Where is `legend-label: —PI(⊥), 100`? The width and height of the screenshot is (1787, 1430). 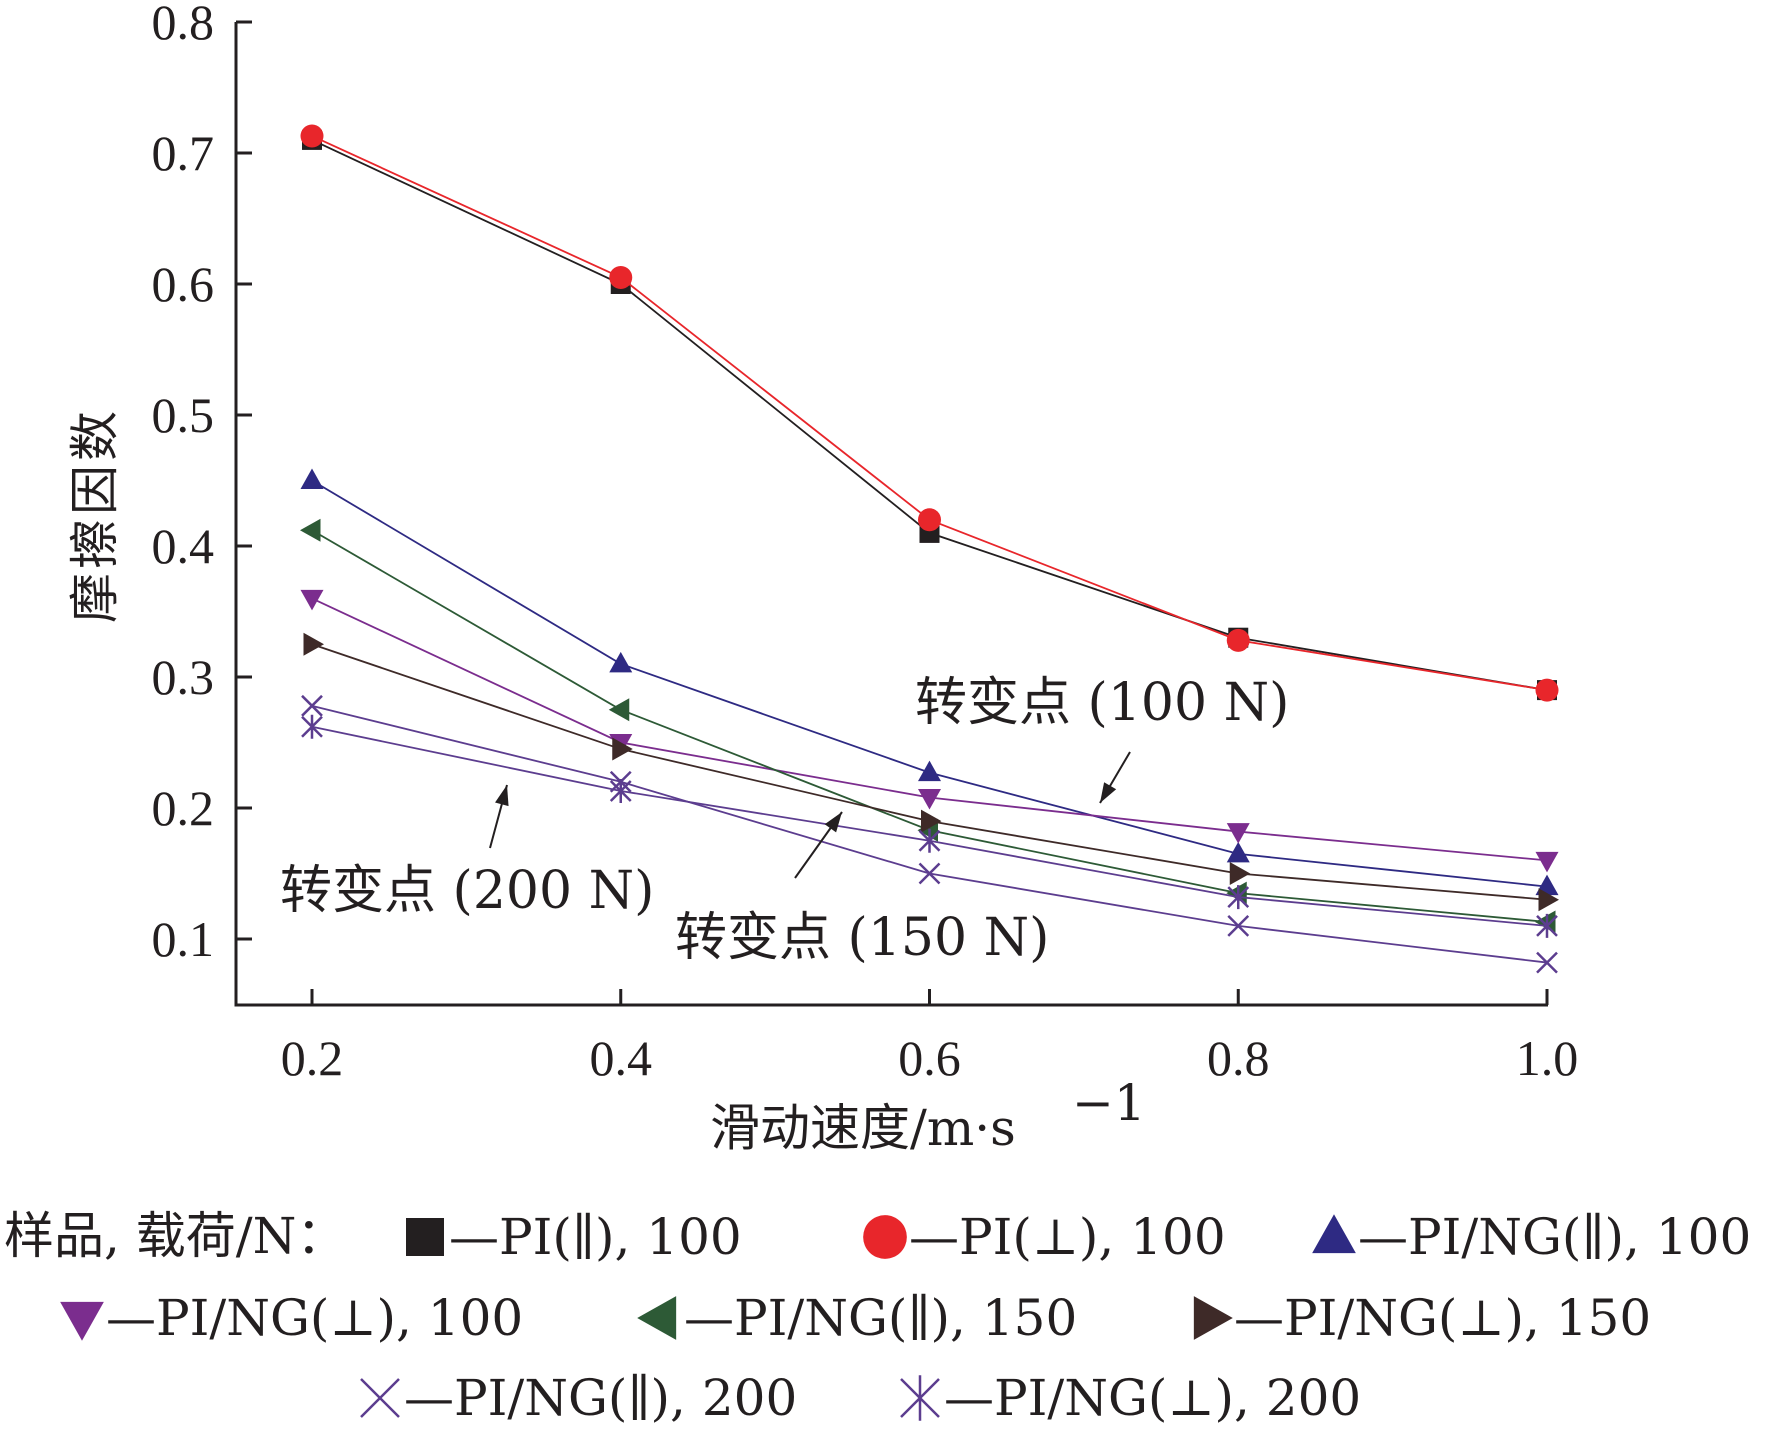
legend-label: —PI(⊥), 100 is located at coordinates (1067, 1237).